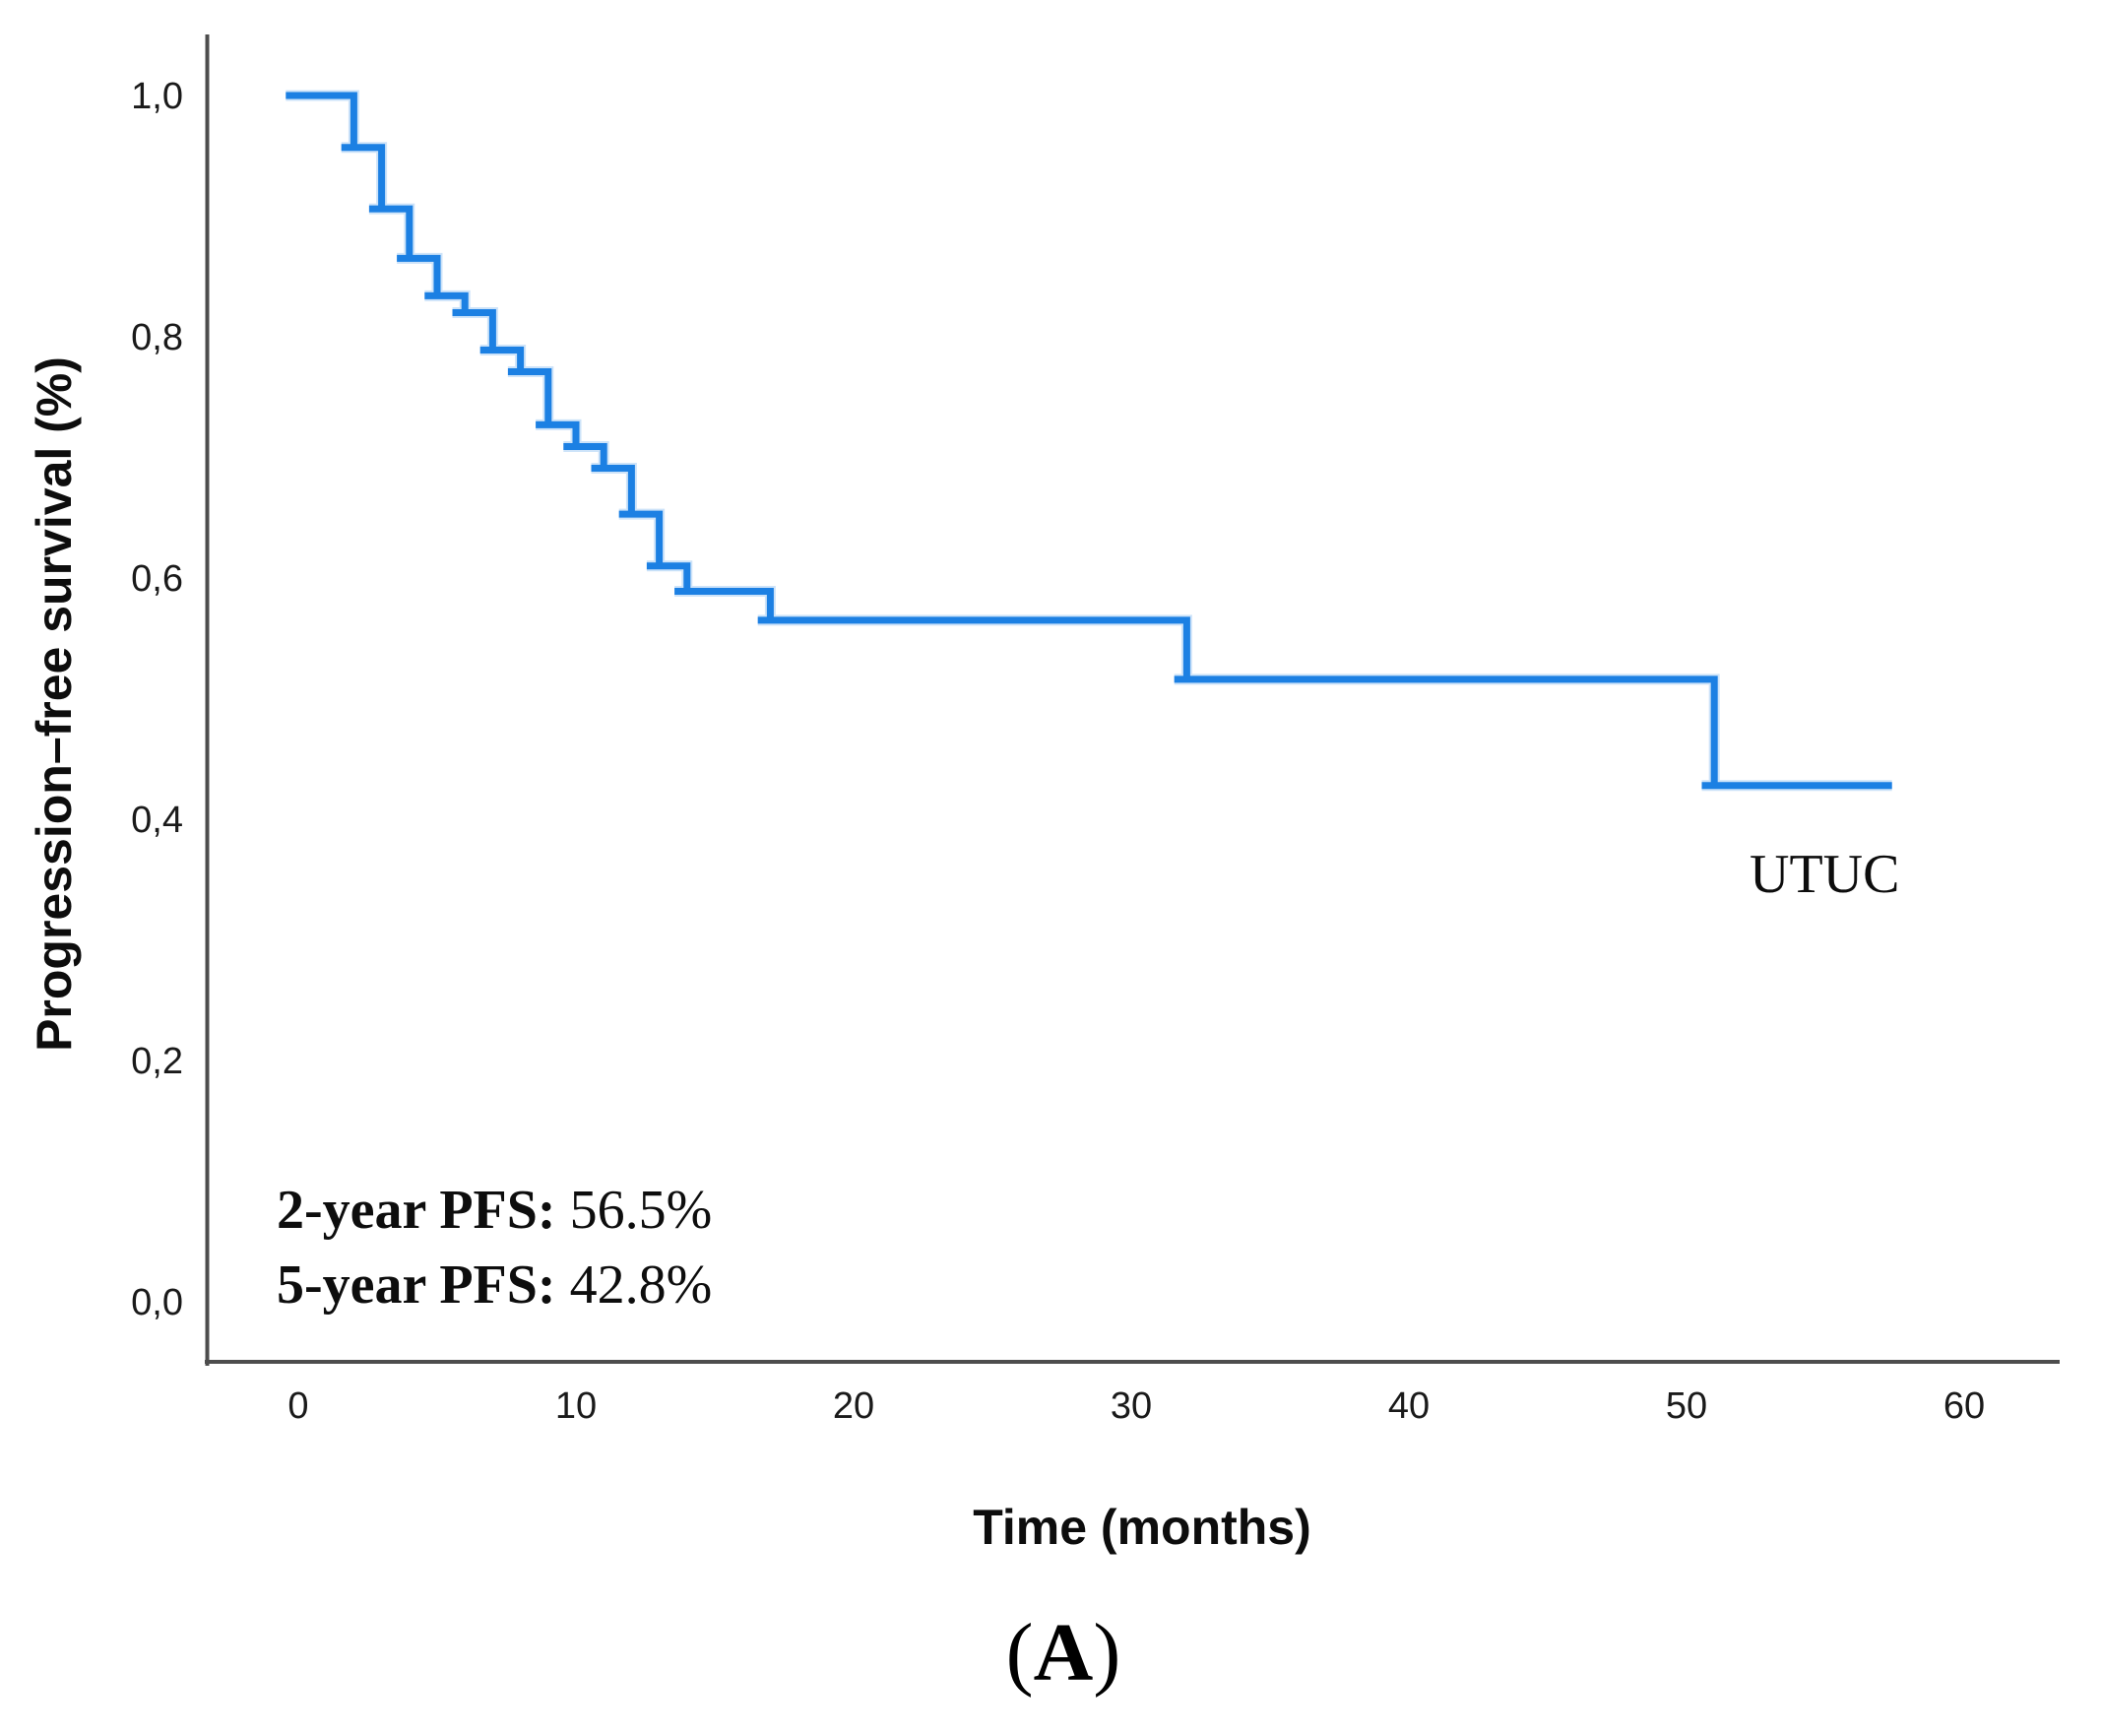 The height and width of the screenshot is (1736, 2101). Describe the element at coordinates (1132, 1406) in the screenshot. I see `x-tick-label: 30` at that location.